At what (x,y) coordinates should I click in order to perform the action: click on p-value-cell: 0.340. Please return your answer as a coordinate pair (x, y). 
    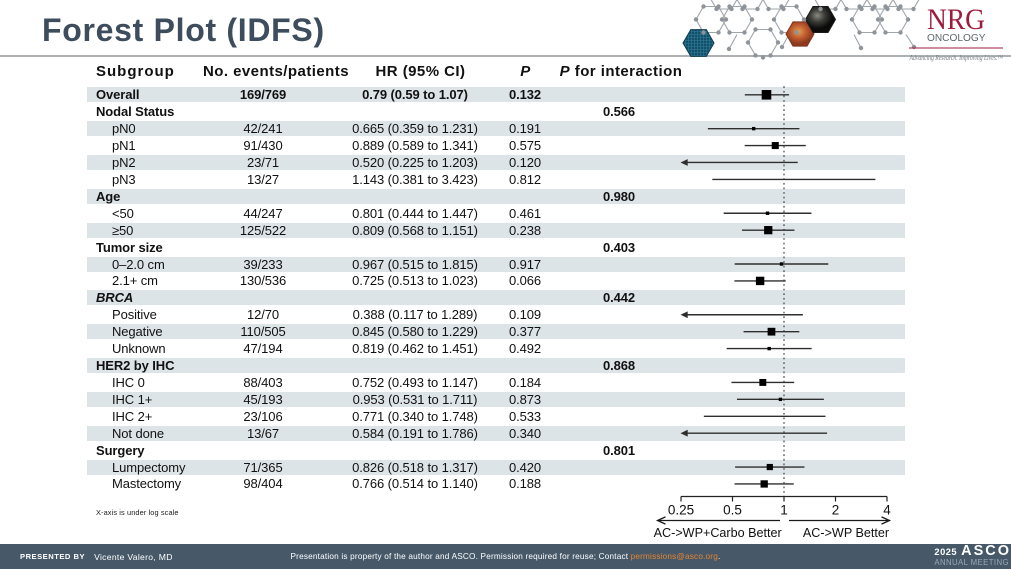
    Looking at the image, I should click on (525, 433).